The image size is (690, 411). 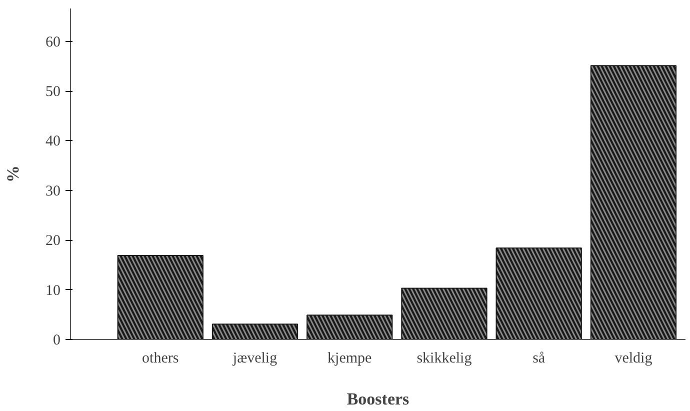 I want to click on y-tick-label: 10, so click(x=53, y=290).